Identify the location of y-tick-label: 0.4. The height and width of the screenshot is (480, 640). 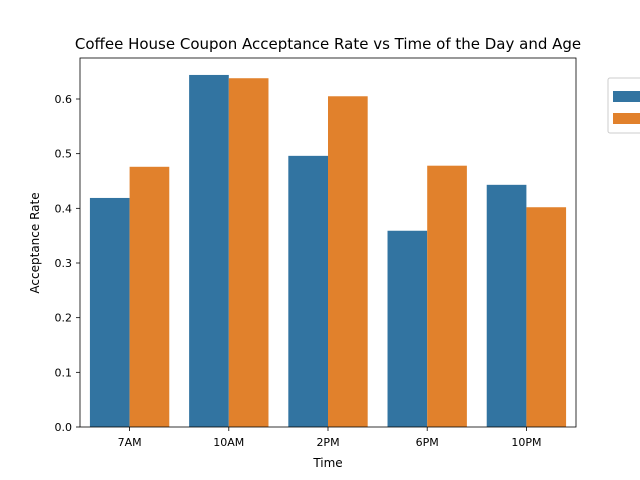
(64, 208).